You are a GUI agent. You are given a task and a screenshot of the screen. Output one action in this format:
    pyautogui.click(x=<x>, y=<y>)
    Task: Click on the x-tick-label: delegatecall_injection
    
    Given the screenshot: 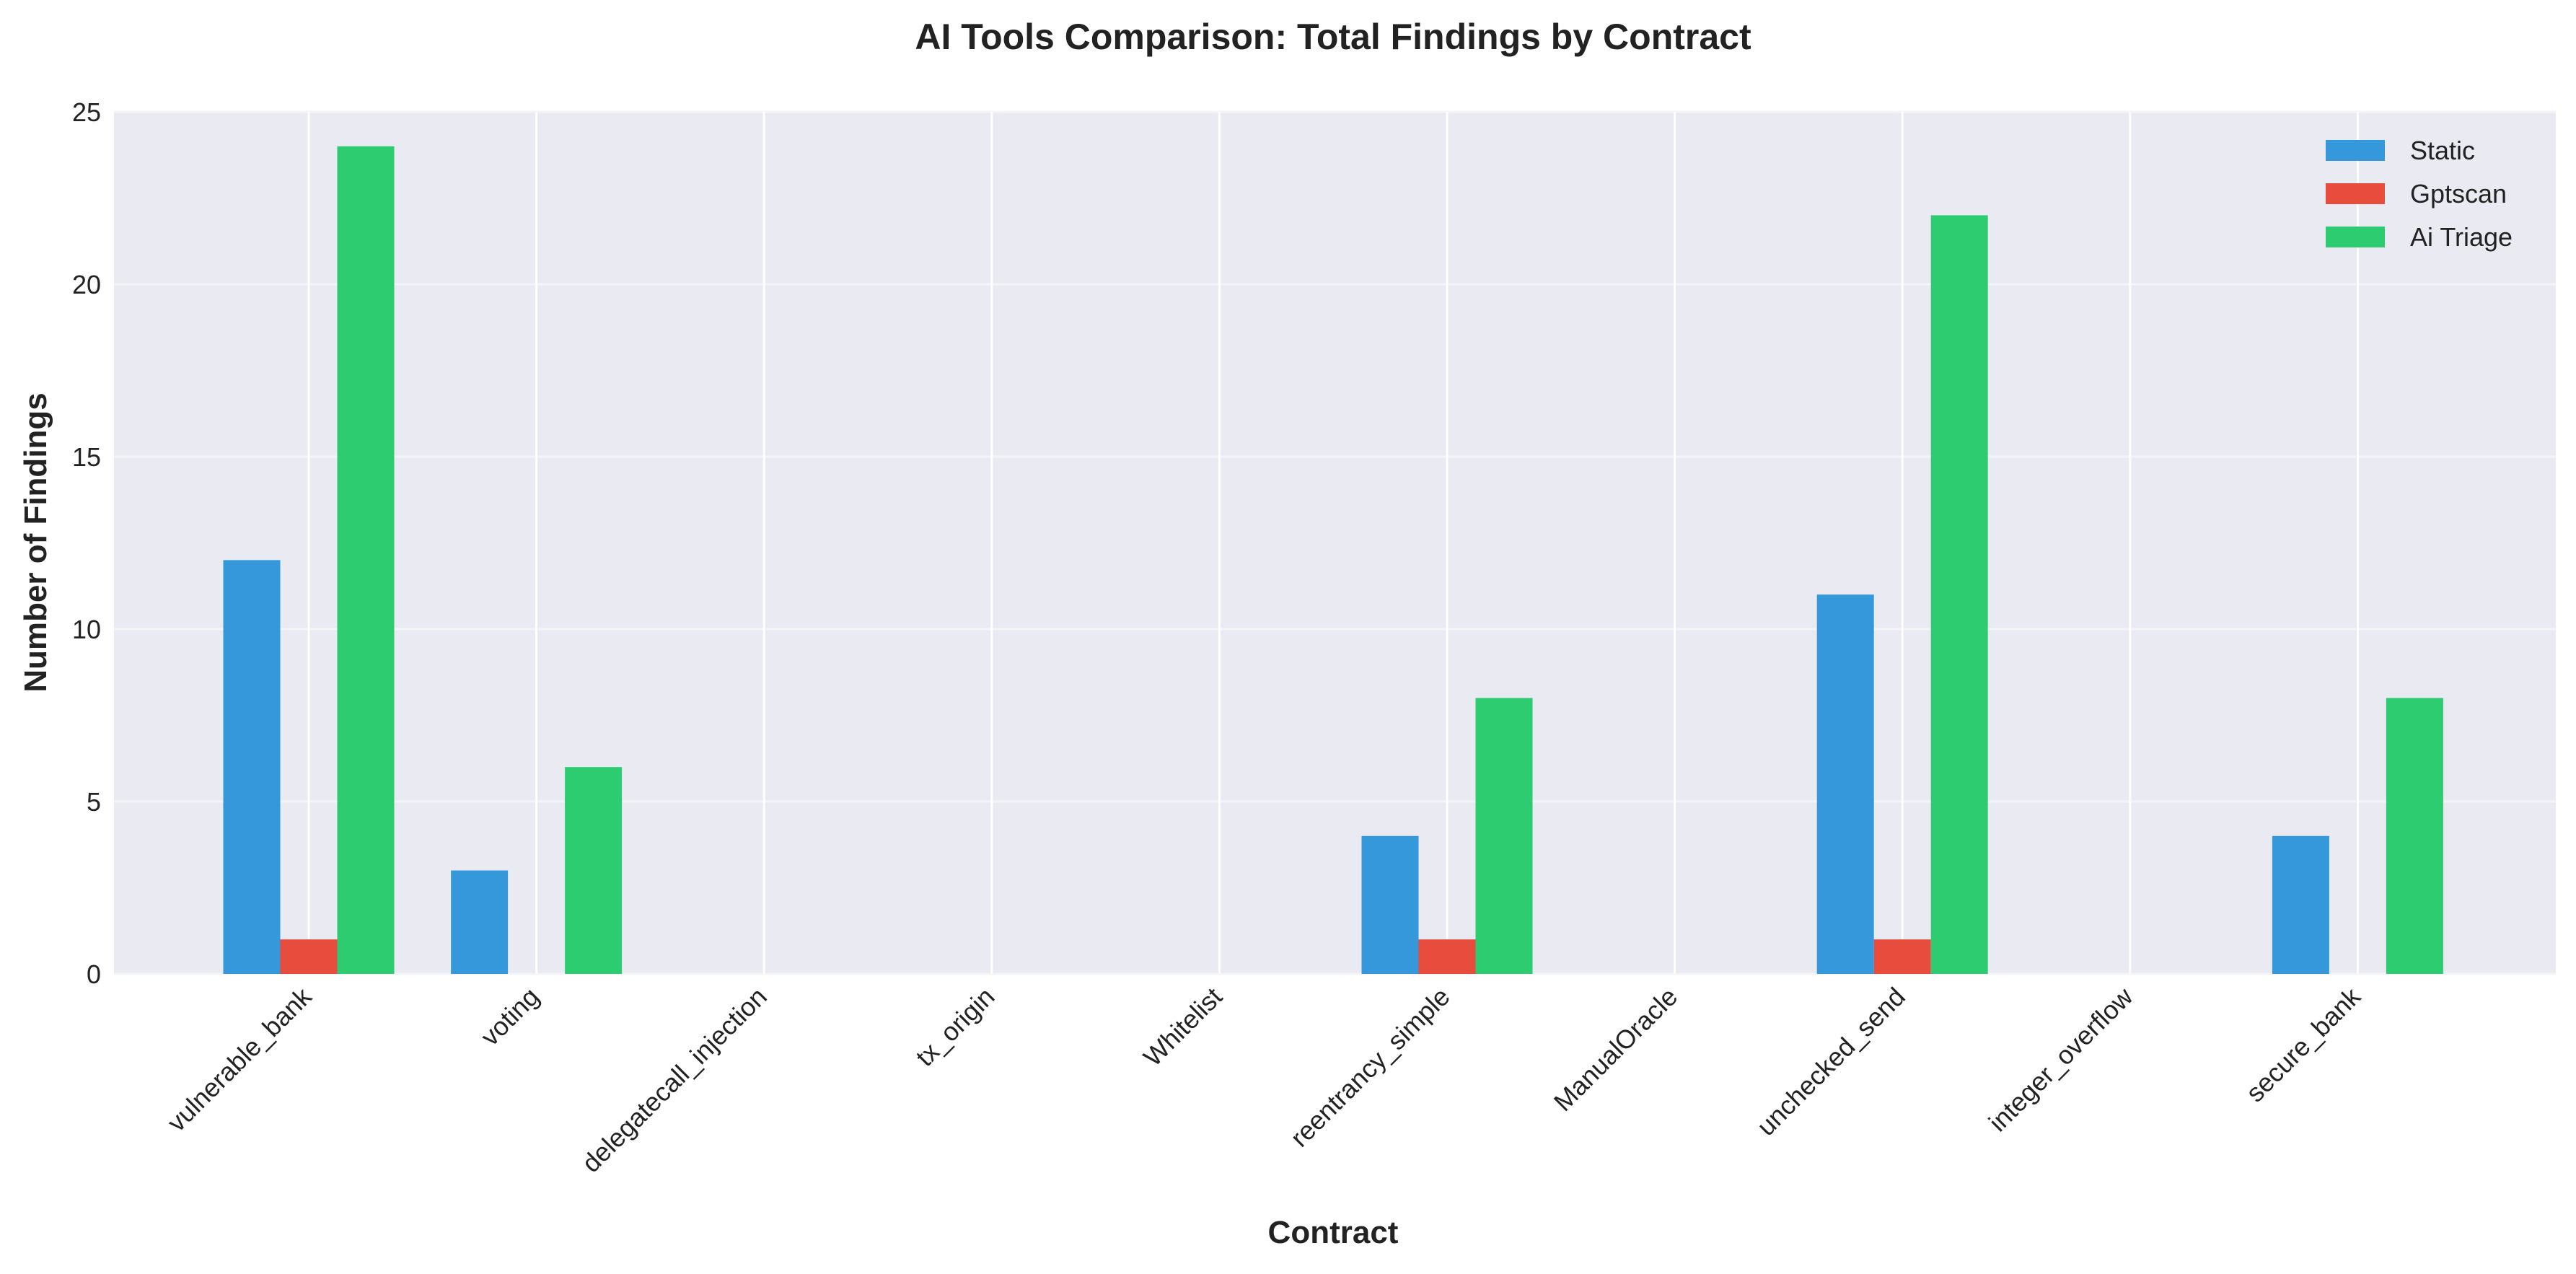 What is the action you would take?
    pyautogui.click(x=674, y=1080)
    